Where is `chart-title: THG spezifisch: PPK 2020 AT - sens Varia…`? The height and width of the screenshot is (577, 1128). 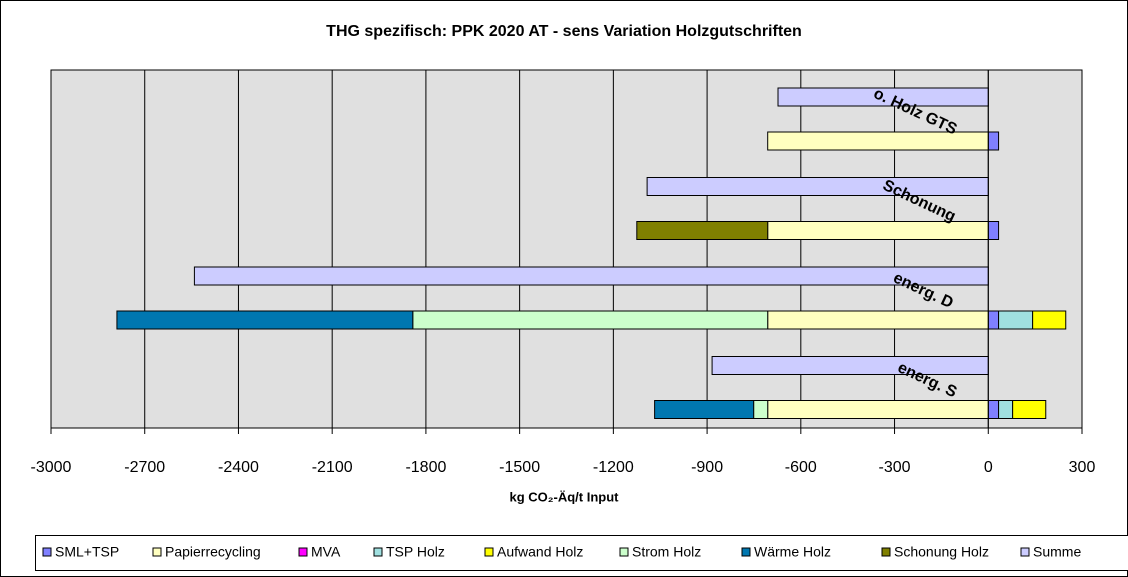 chart-title: THG spezifisch: PPK 2020 AT - sens Varia… is located at coordinates (564, 31).